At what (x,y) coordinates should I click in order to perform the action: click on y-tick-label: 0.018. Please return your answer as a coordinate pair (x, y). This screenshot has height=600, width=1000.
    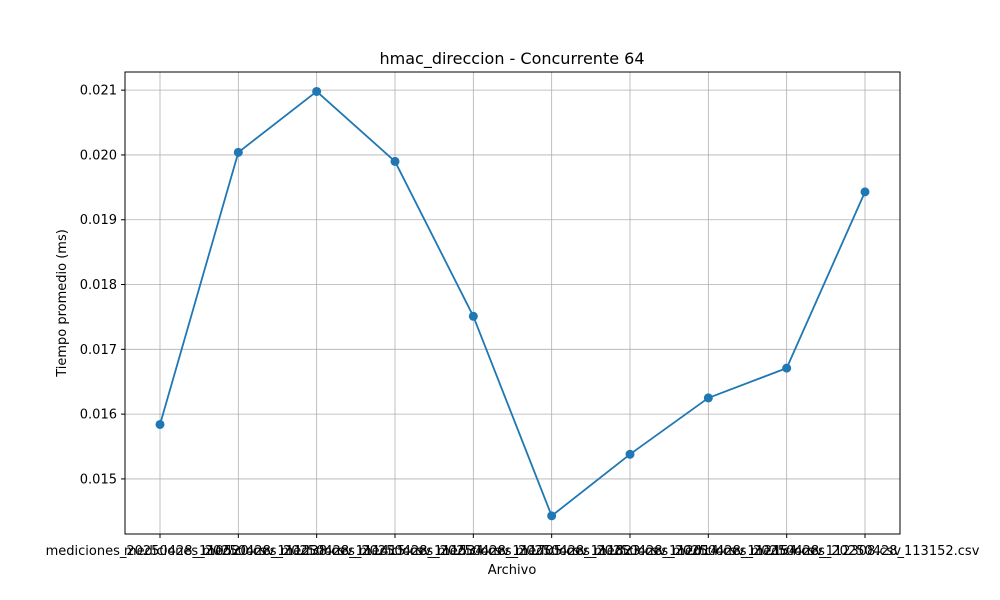
    Looking at the image, I should click on (98, 285).